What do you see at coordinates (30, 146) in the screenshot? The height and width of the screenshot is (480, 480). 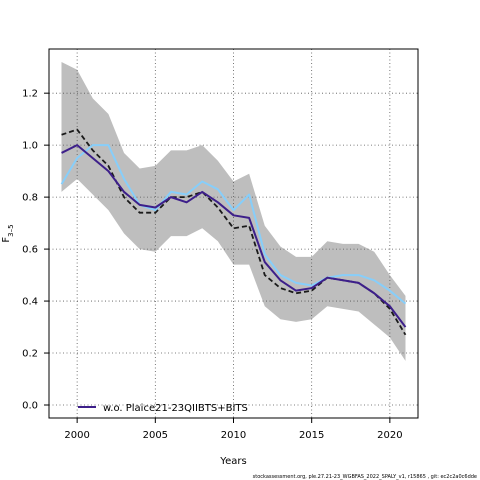 I see `y-tick-label: 1.0` at bounding box center [30, 146].